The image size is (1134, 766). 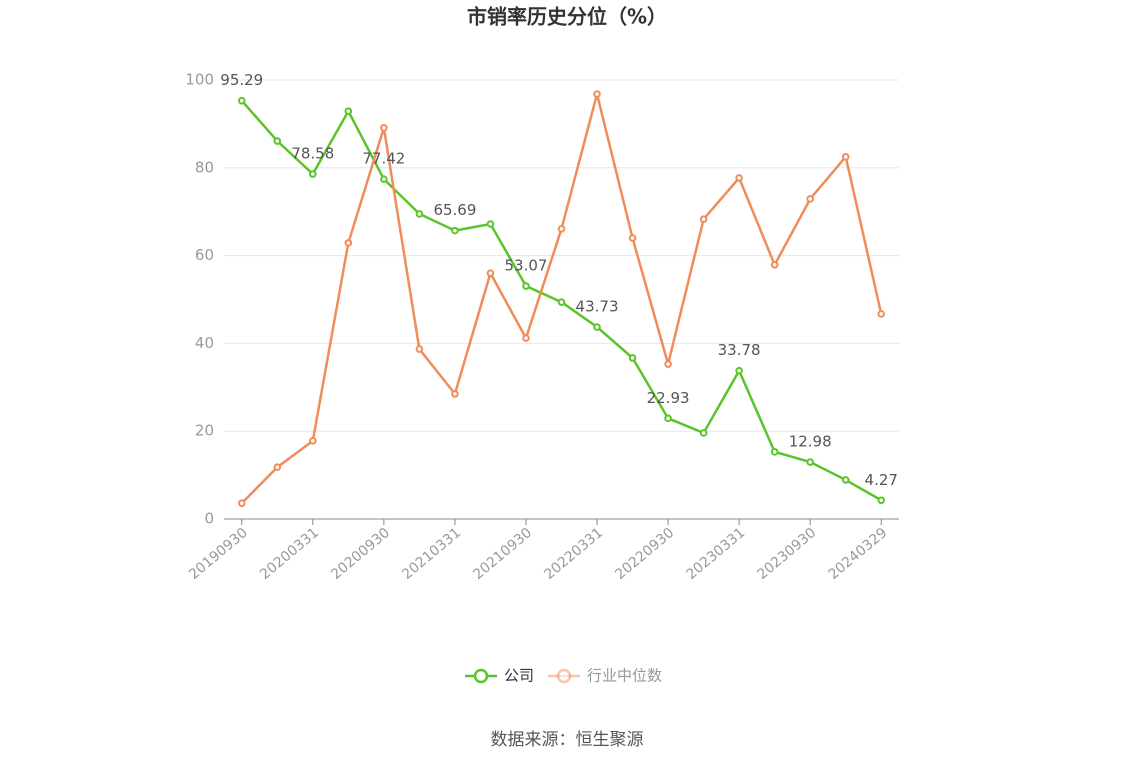 I want to click on y-tick-label: 100, so click(x=199, y=80).